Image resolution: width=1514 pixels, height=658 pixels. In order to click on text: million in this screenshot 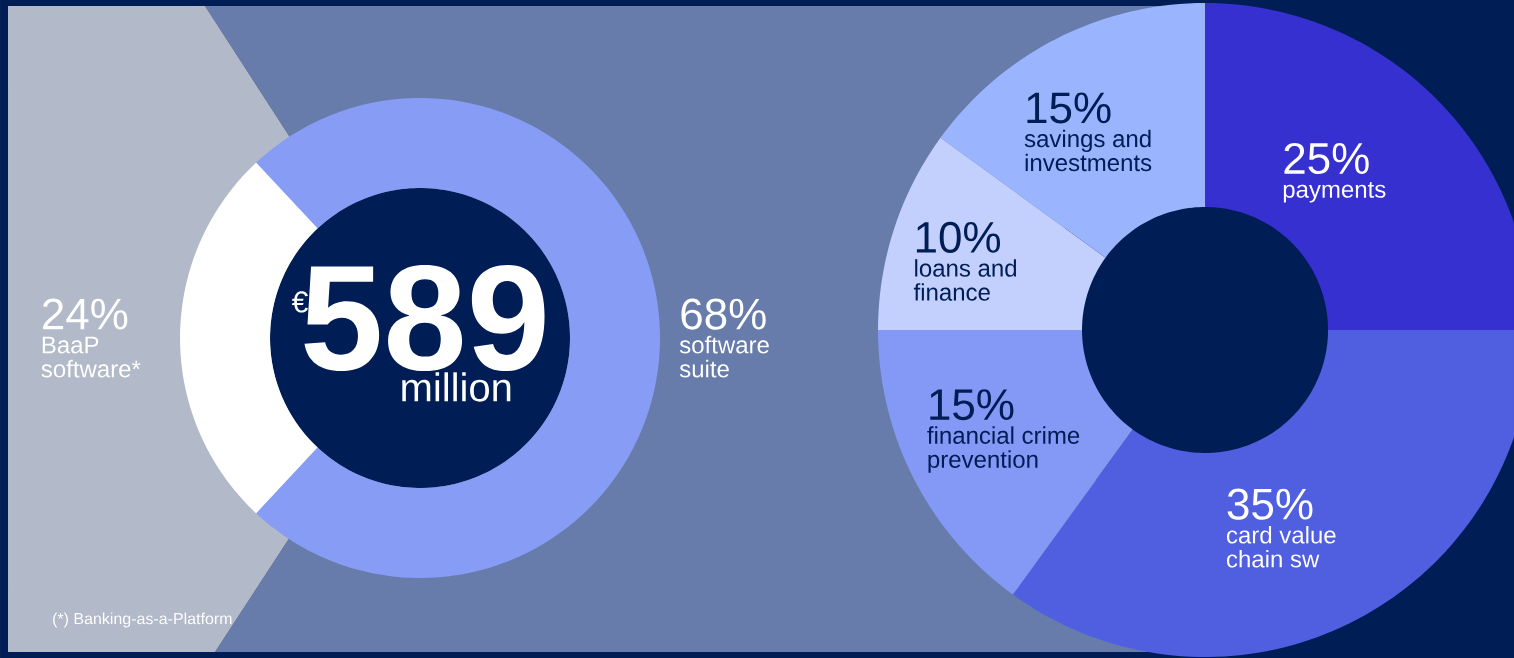, I will do `click(456, 387)`.